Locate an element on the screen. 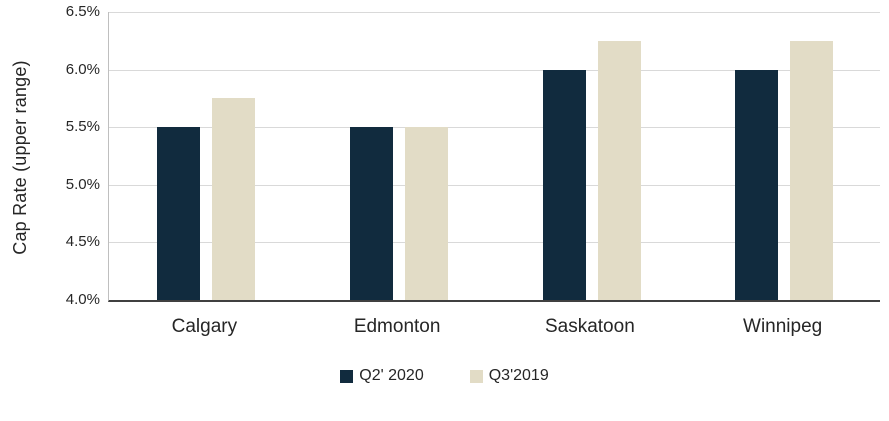 The height and width of the screenshot is (421, 889). bar-q3-2019-saskatoon is located at coordinates (619, 170).